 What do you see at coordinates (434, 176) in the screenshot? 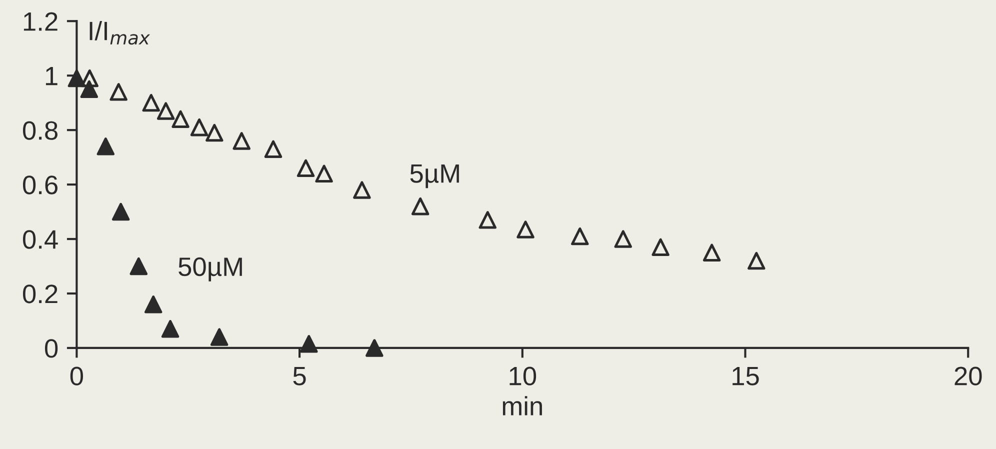
I see `series-label: 5µM` at bounding box center [434, 176].